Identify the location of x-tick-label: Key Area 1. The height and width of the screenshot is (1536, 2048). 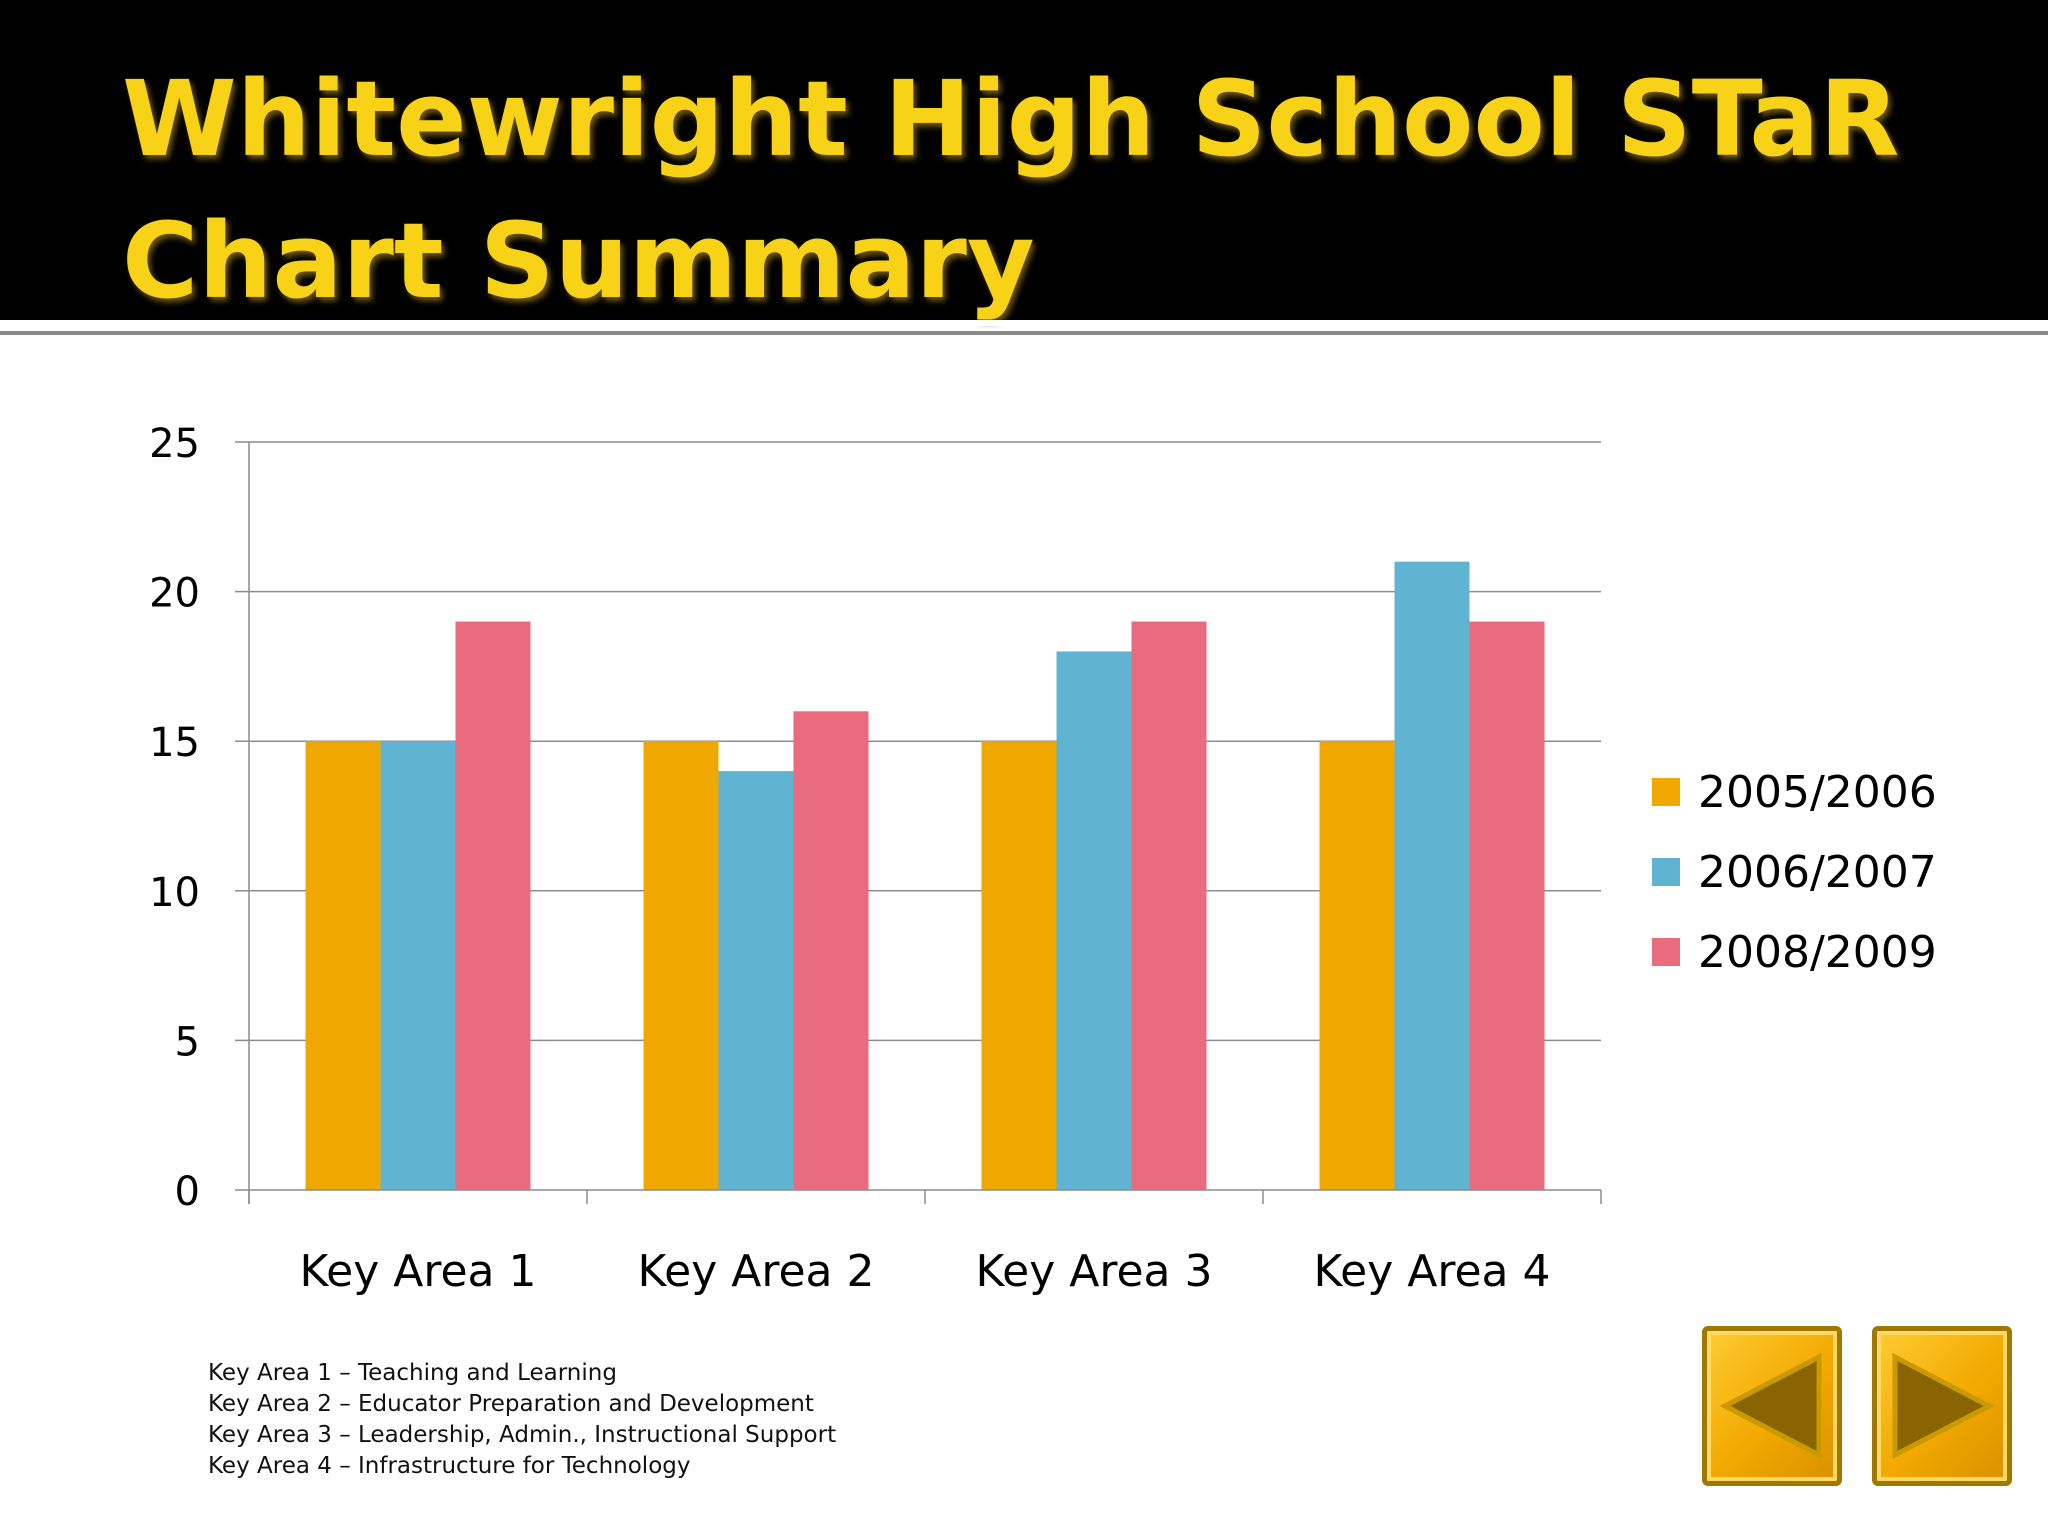
(418, 1271).